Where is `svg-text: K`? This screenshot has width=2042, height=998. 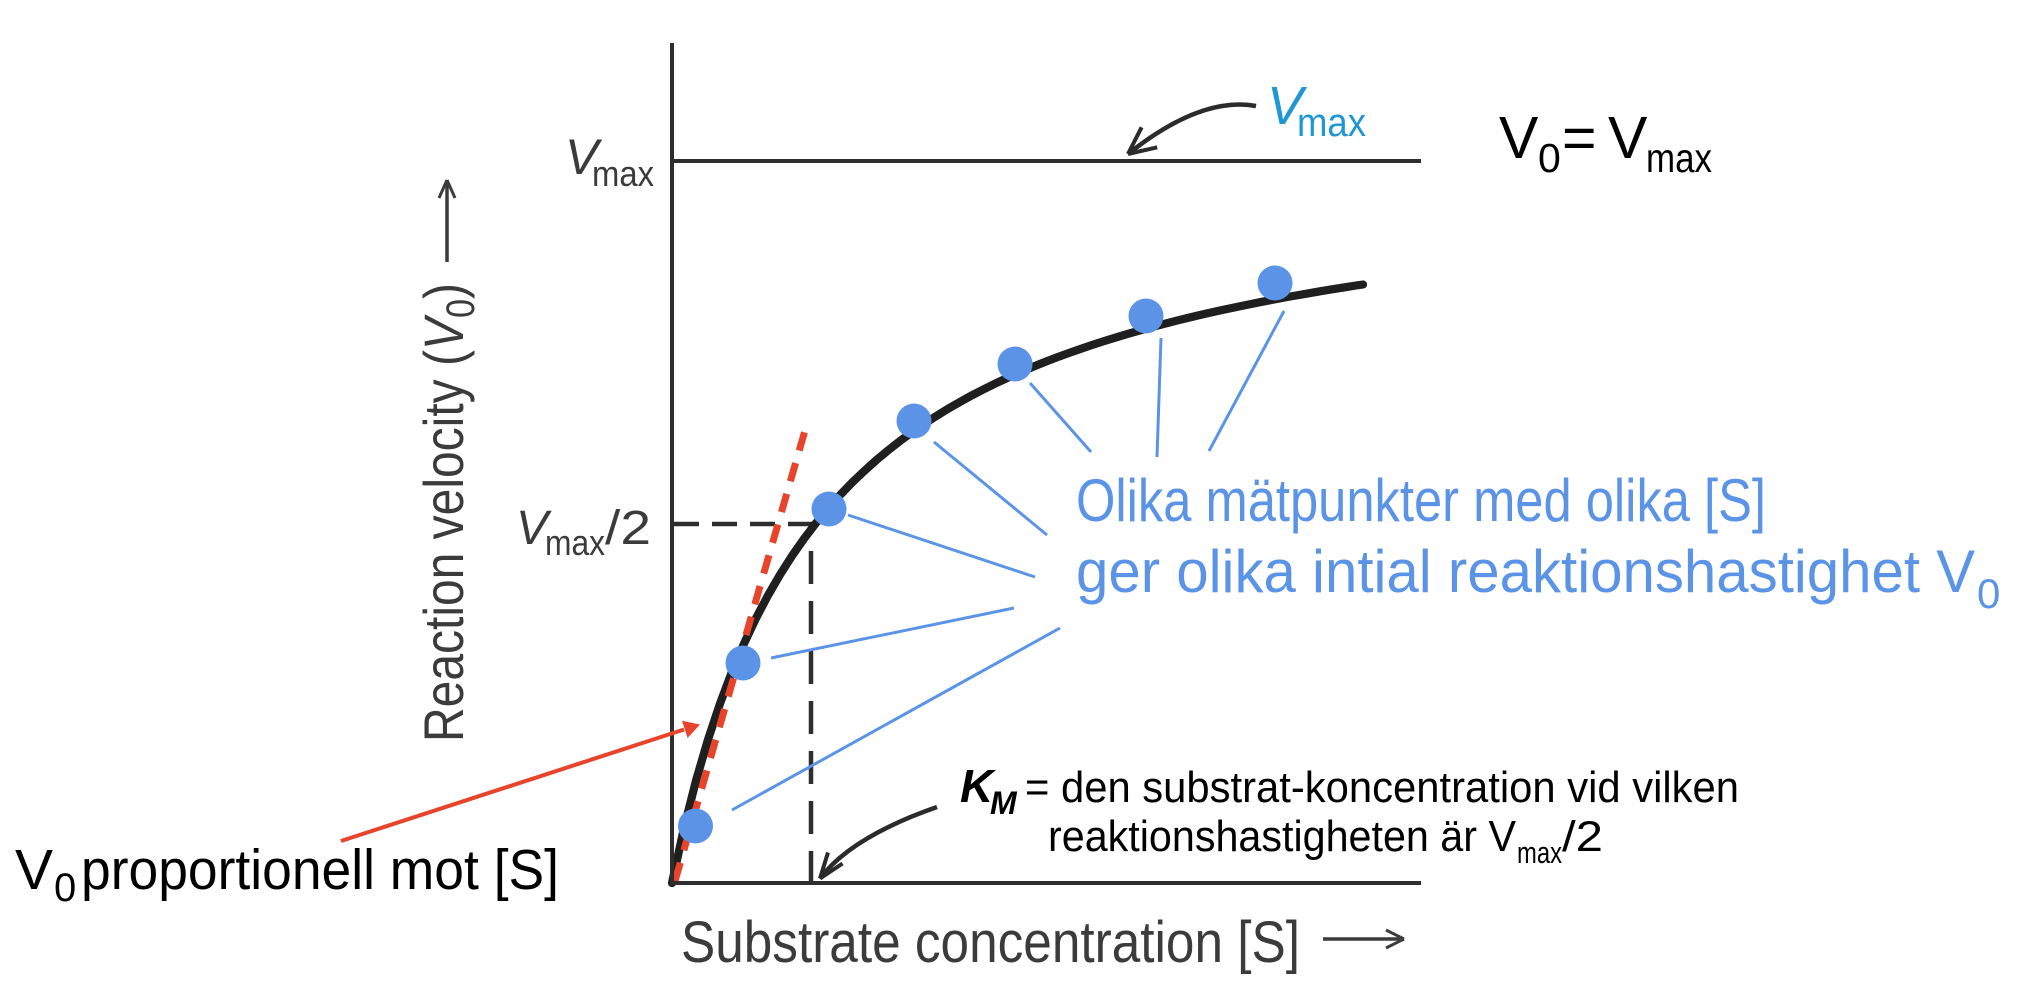
svg-text: K is located at coordinates (978, 786).